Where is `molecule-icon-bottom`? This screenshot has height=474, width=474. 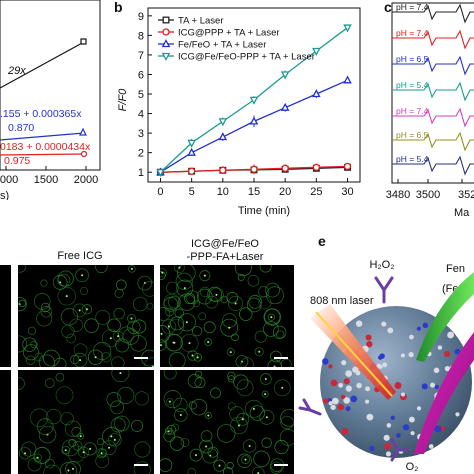 molecule-icon-bottom is located at coordinates (400, 450).